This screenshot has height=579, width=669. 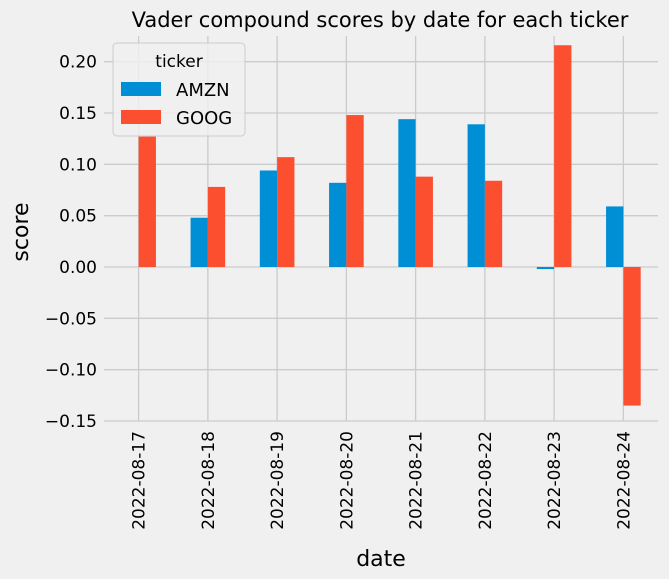 What do you see at coordinates (71, 422) in the screenshot?
I see `y-tick-label: −0.15` at bounding box center [71, 422].